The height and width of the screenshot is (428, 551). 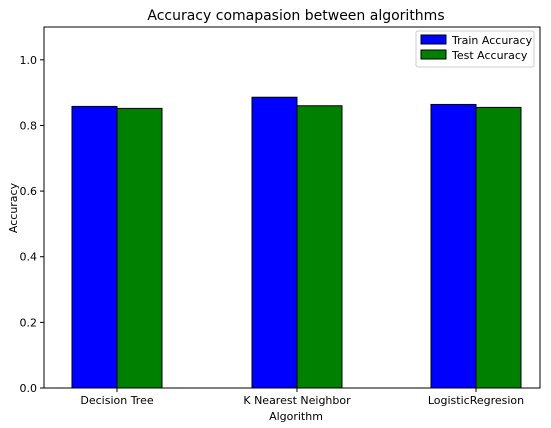 I want to click on x-tick-label: K Nearest Neighbor, so click(x=297, y=400).